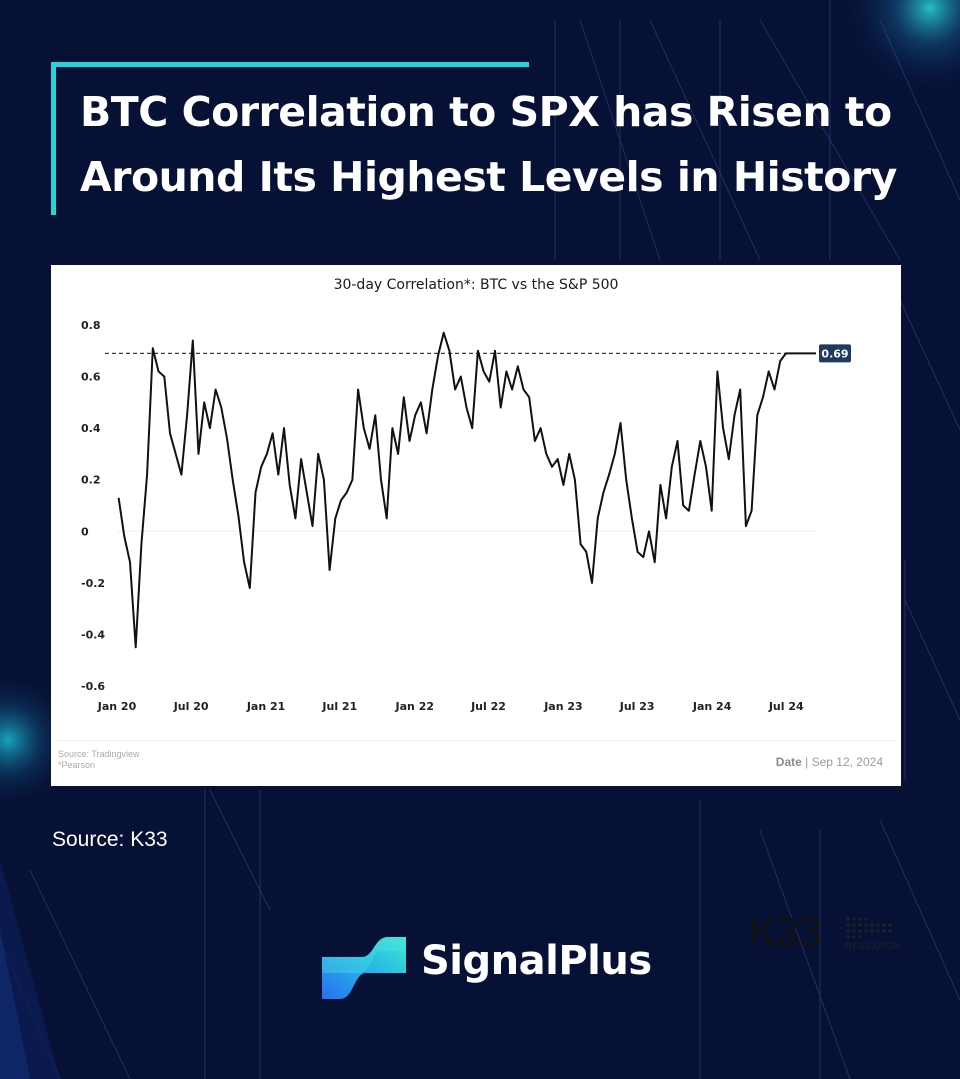 The height and width of the screenshot is (1079, 960). What do you see at coordinates (872, 946) in the screenshot?
I see `k33-subtitle: RESEARCH` at bounding box center [872, 946].